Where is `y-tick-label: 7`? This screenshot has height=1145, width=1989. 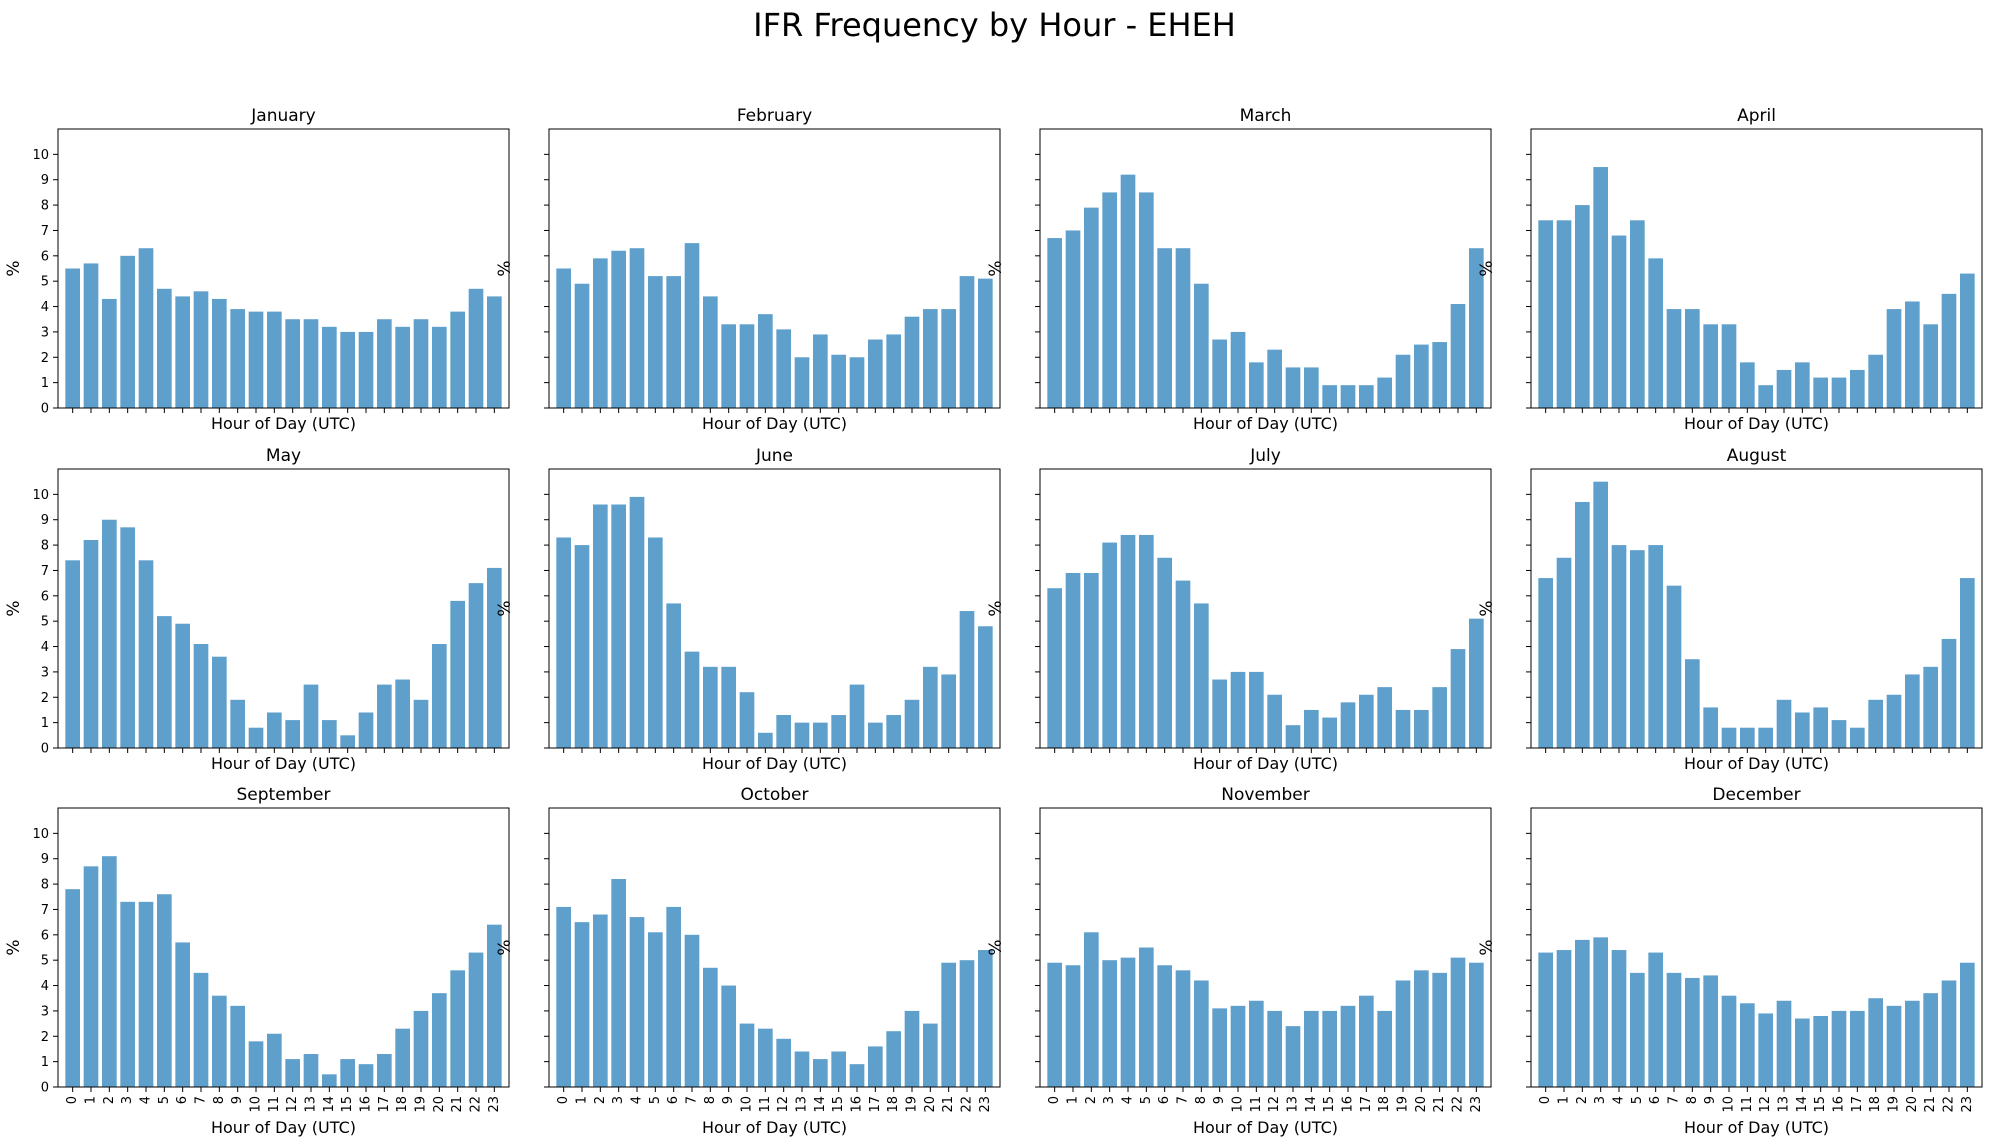 y-tick-label: 7 is located at coordinates (45, 231).